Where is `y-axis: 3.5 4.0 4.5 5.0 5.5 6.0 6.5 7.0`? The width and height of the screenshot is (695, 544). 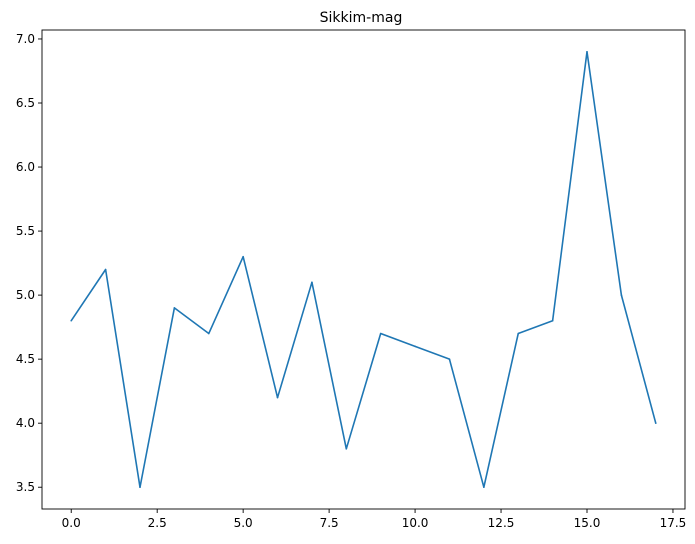
y-axis: 3.5 4.0 4.5 5.0 5.5 6.0 6.5 7.0 is located at coordinates (29, 263).